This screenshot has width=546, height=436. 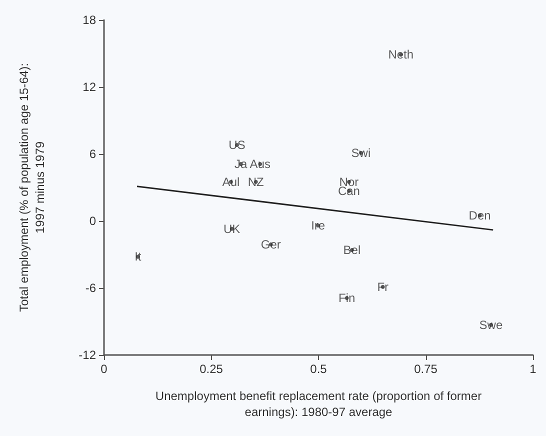 What do you see at coordinates (491, 325) in the screenshot?
I see `series-label: Swe` at bounding box center [491, 325].